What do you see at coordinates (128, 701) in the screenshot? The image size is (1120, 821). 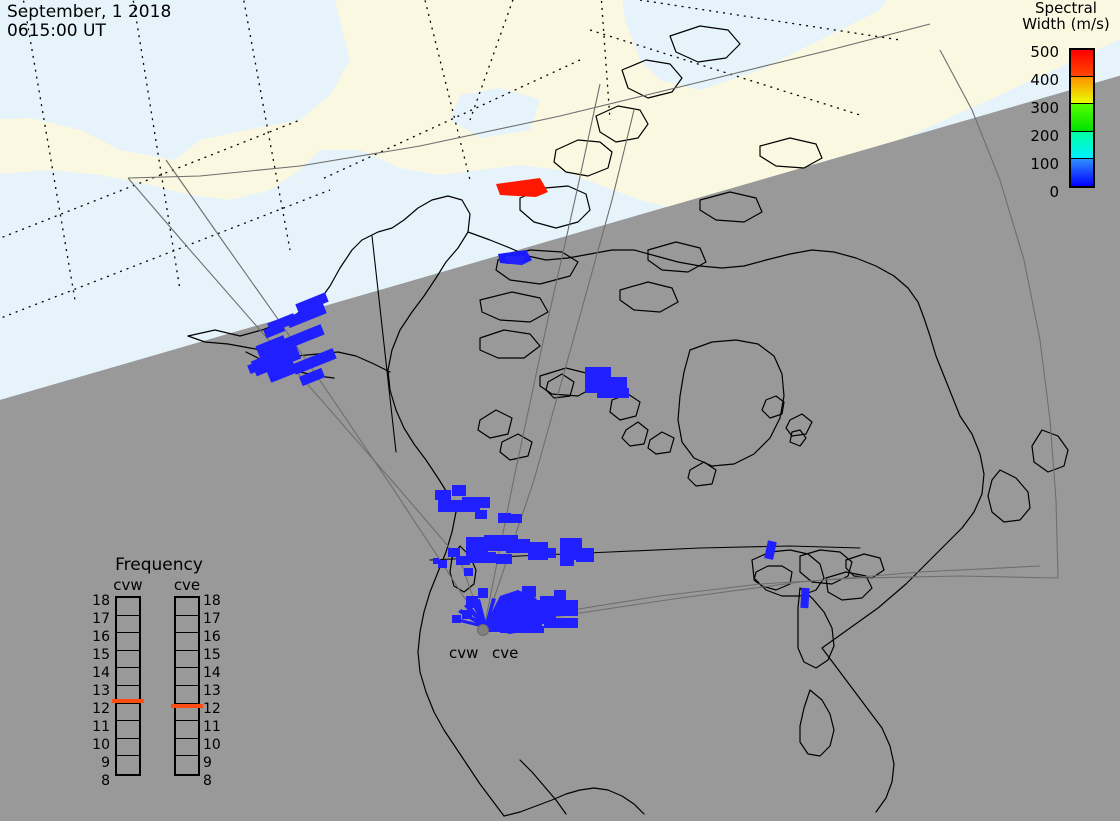 I see `frequency-marker-cvw` at bounding box center [128, 701].